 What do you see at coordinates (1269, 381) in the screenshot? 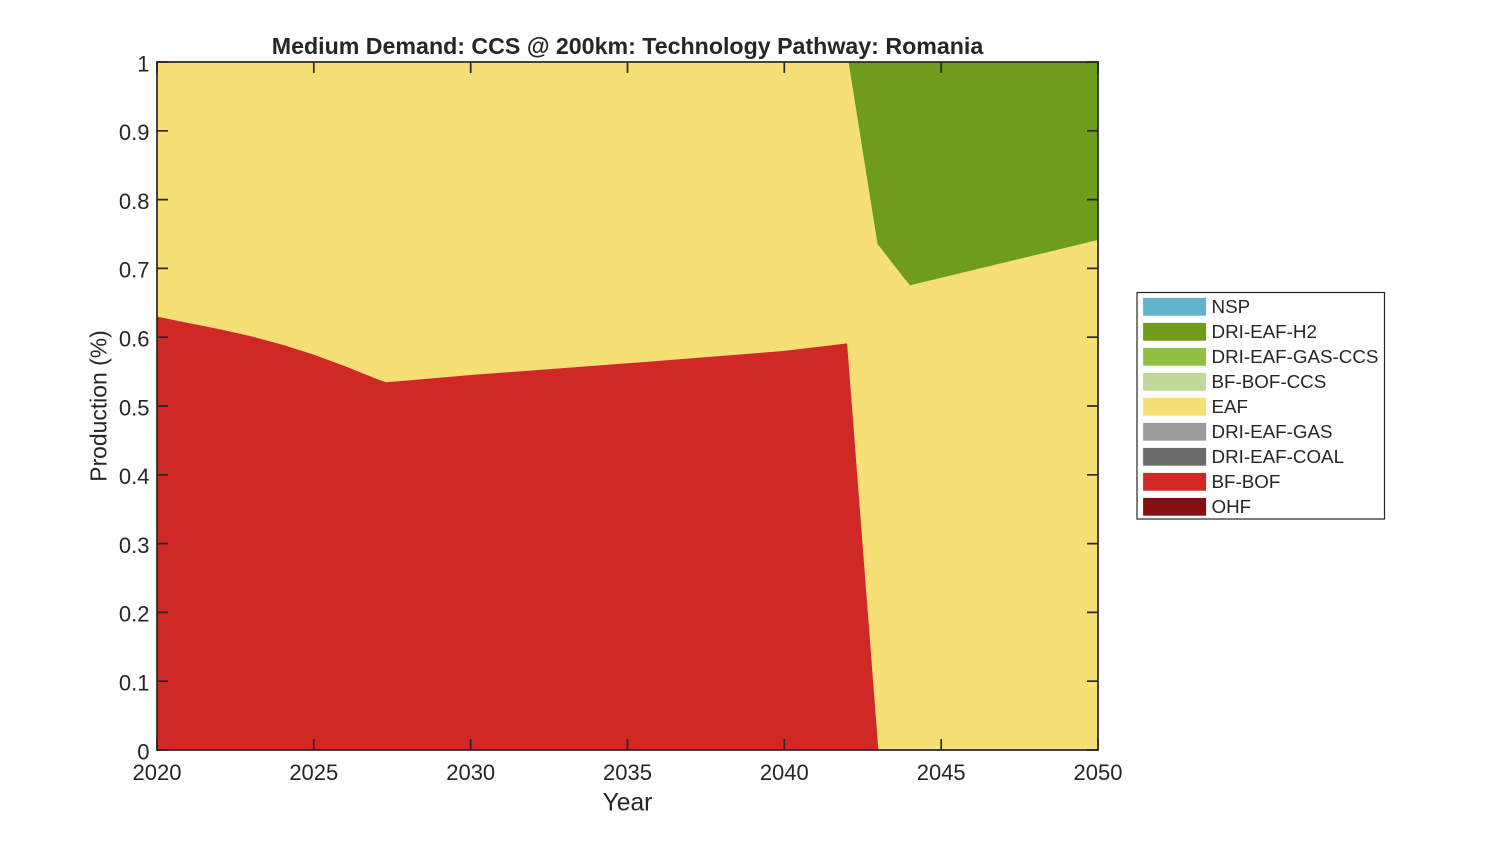
I see `svg-text: BF-BOF-CCS` at bounding box center [1269, 381].